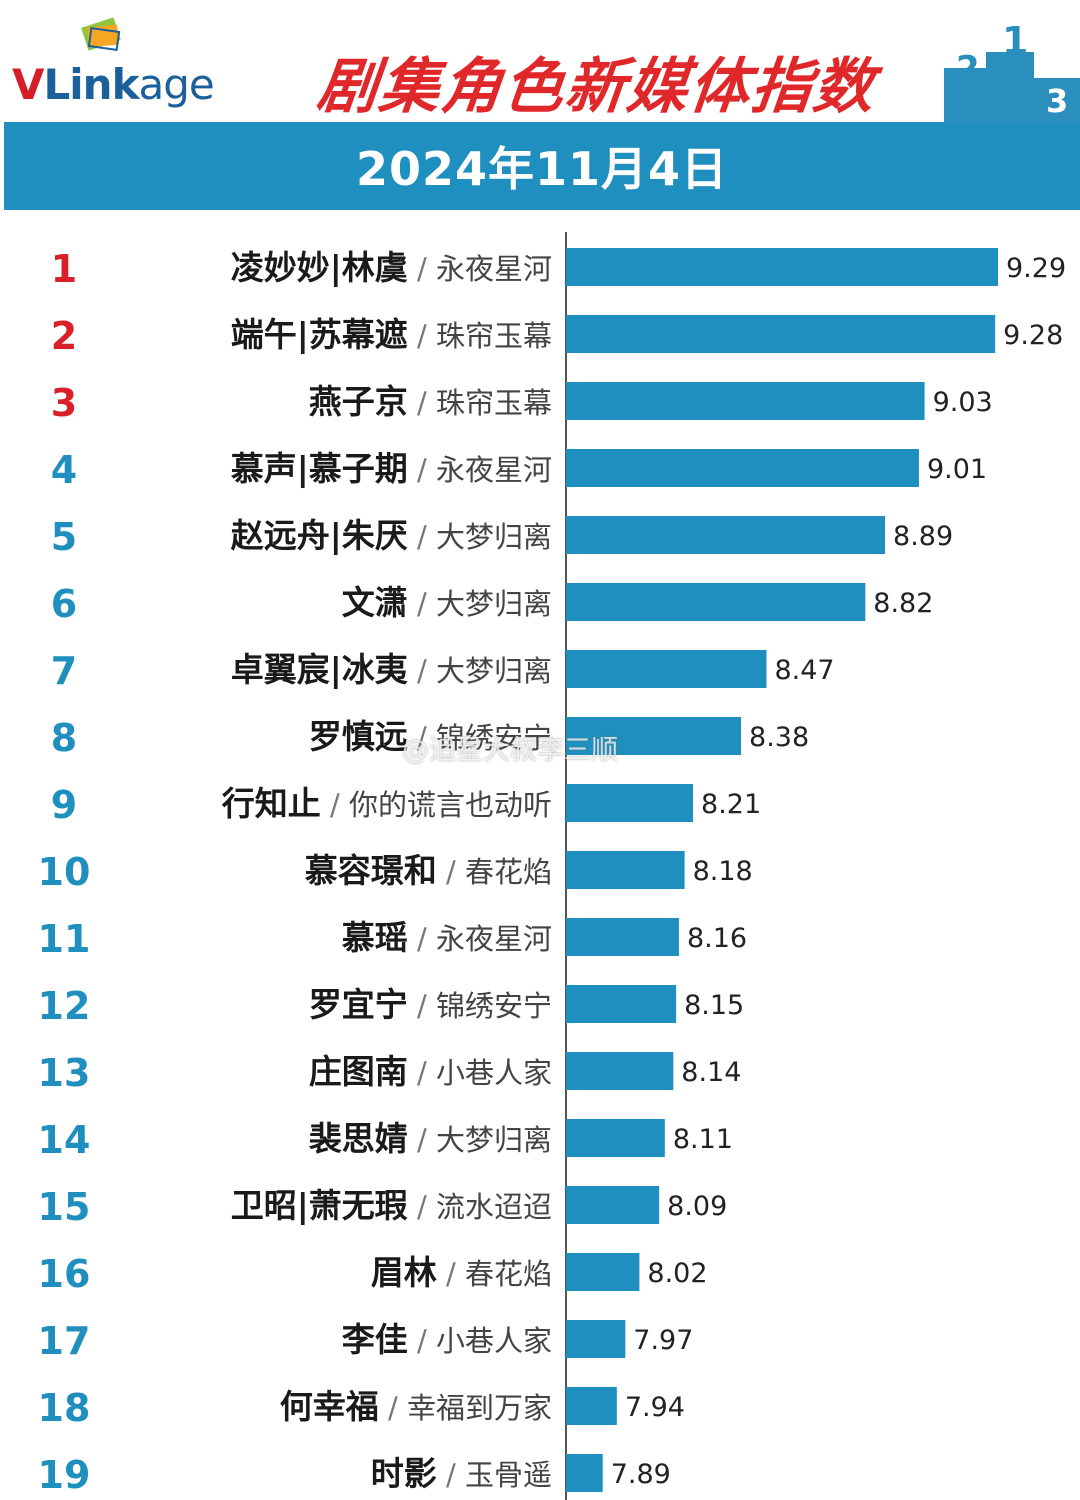 The height and width of the screenshot is (1500, 1080). I want to click on category-label: 卓翼宸|冰夷 / 大梦归离, so click(391, 669).